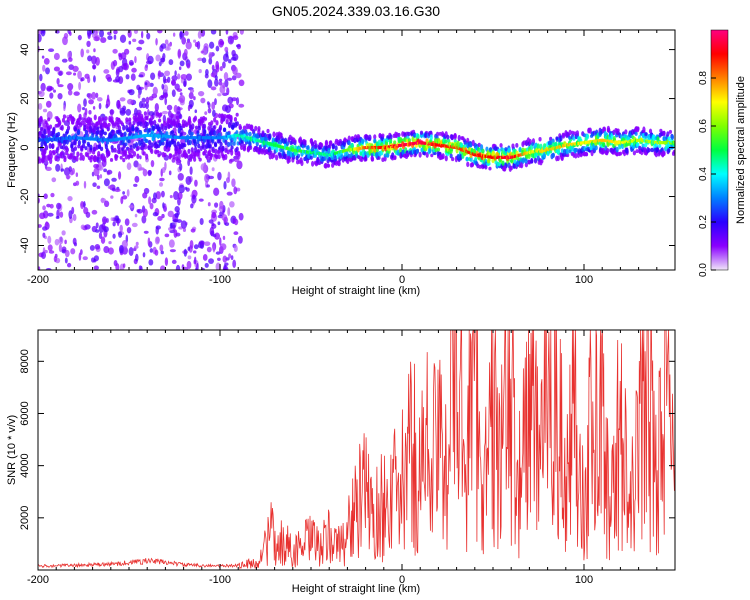 Image resolution: width=750 pixels, height=600 pixels. Describe the element at coordinates (703, 222) in the screenshot. I see `colorbar-tick-label: 0.2` at that location.